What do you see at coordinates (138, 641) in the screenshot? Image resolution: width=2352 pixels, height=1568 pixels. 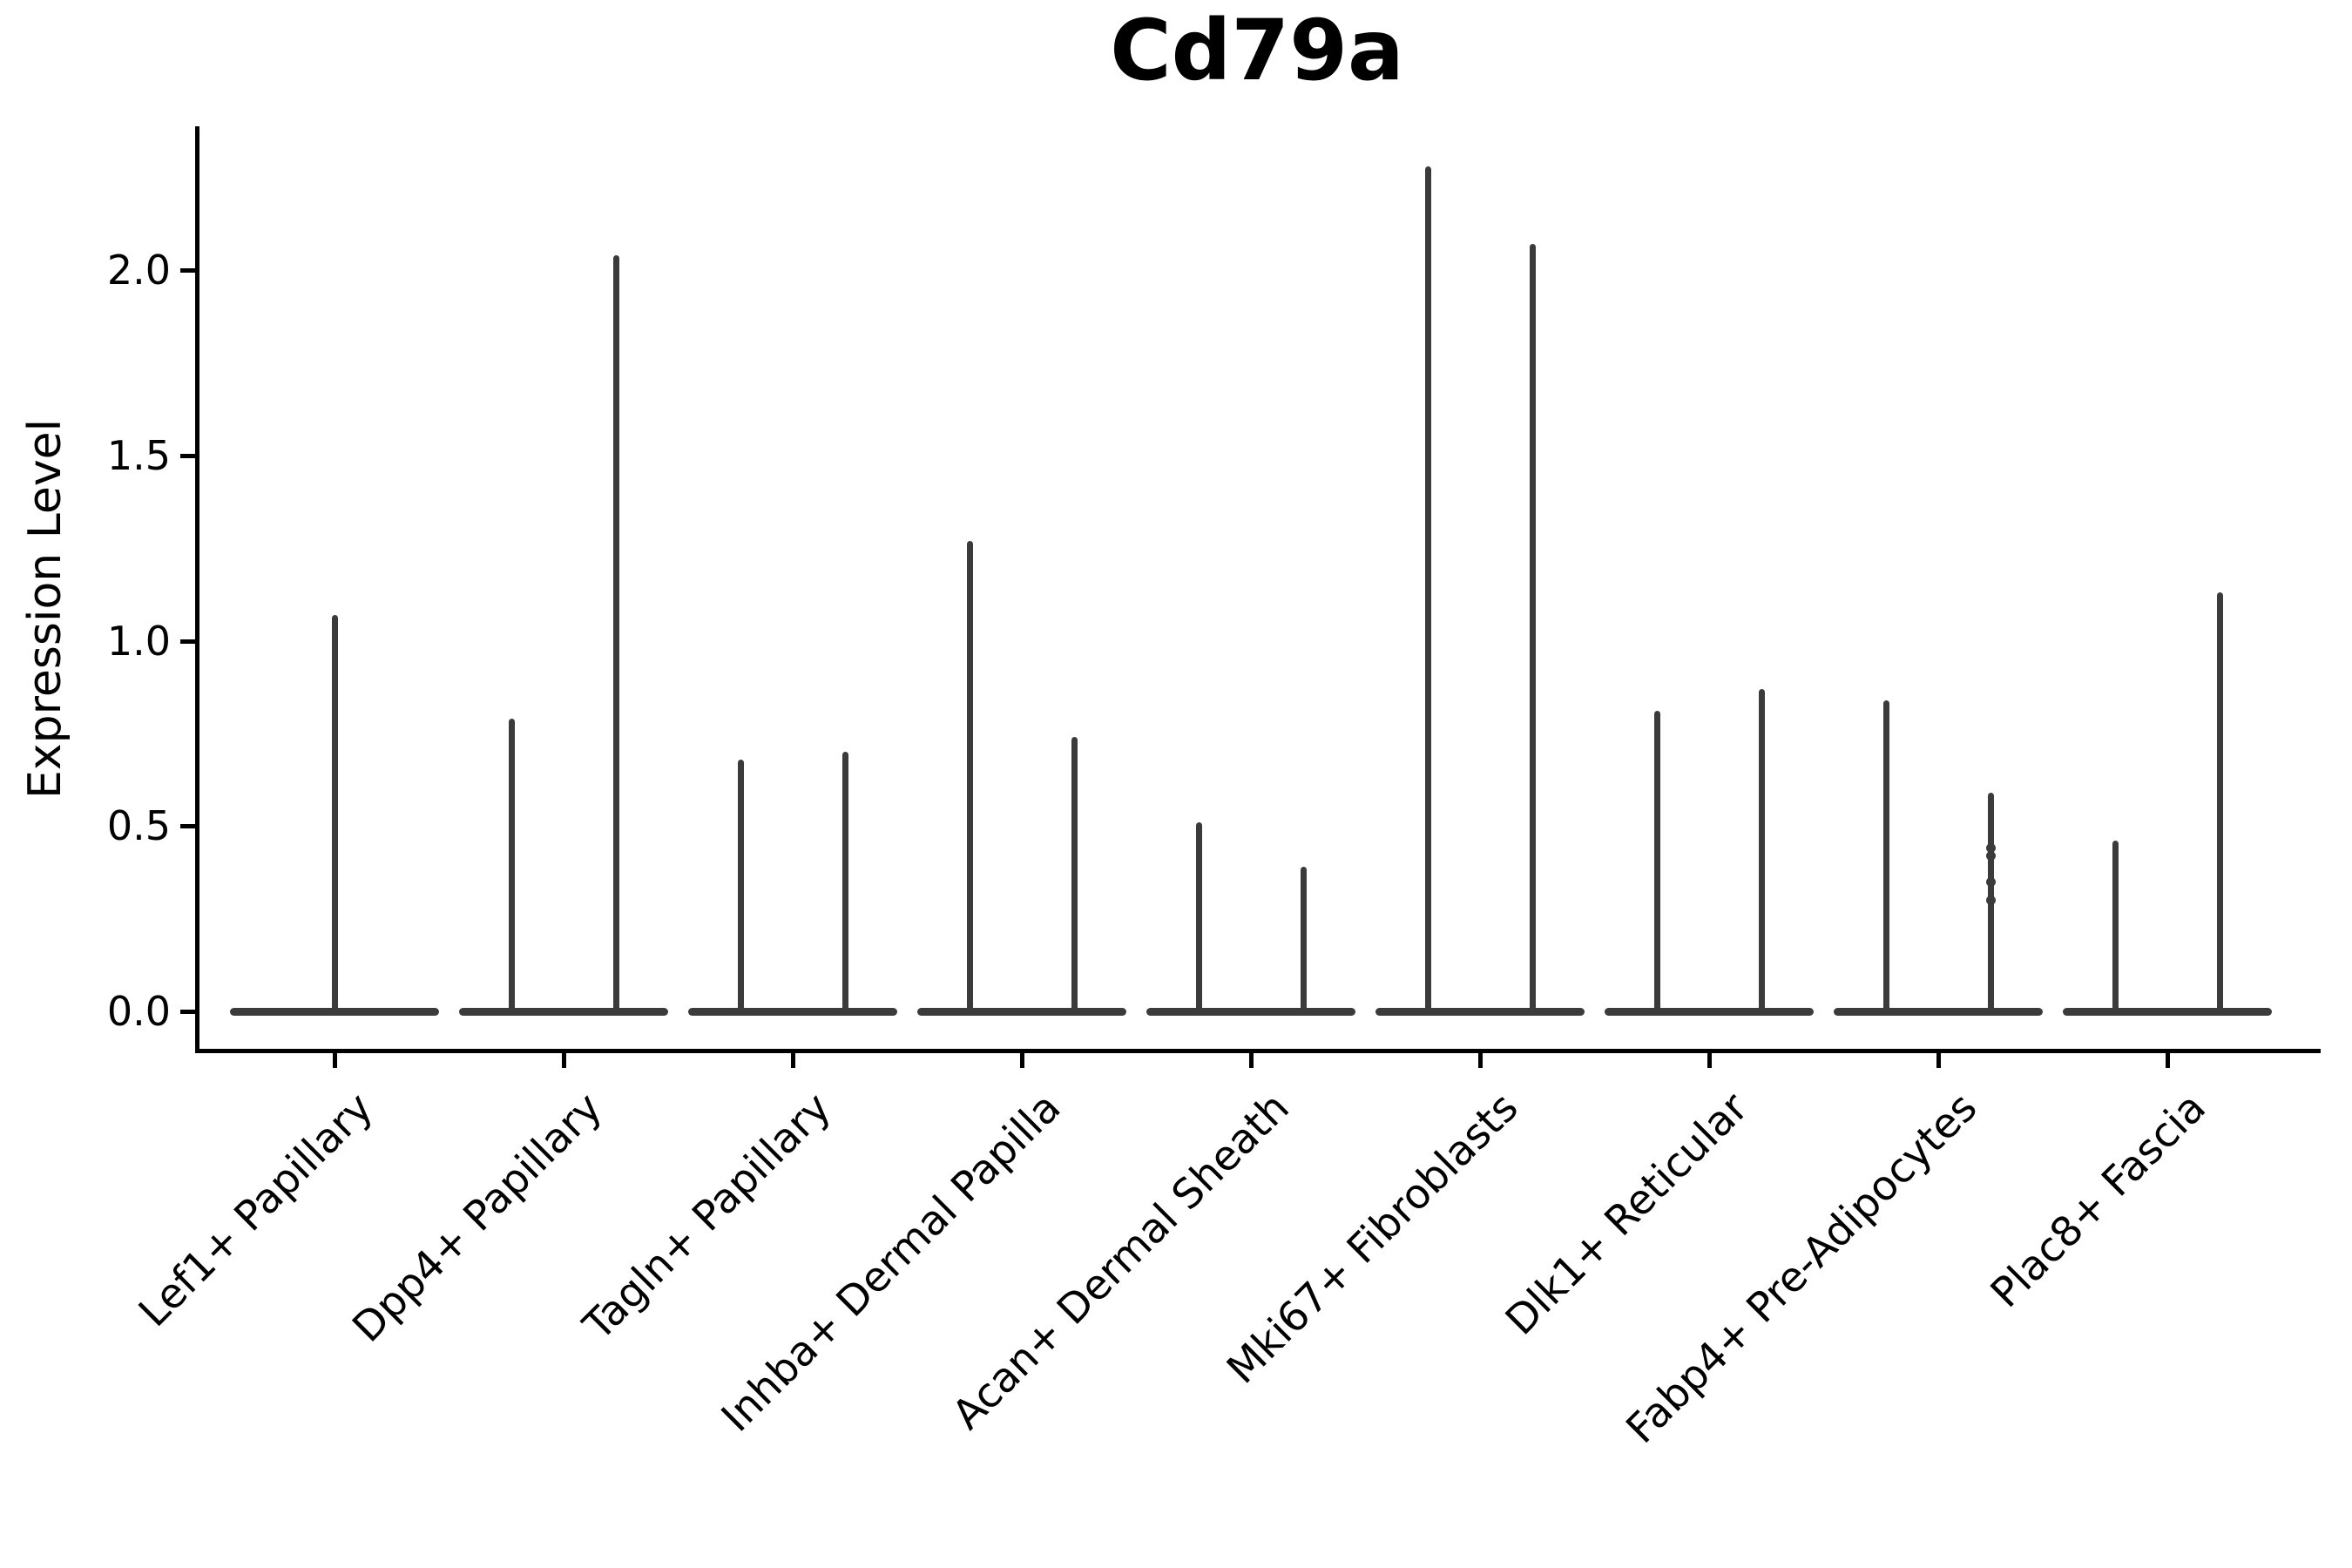 I see `y-tick-label: 1.0` at bounding box center [138, 641].